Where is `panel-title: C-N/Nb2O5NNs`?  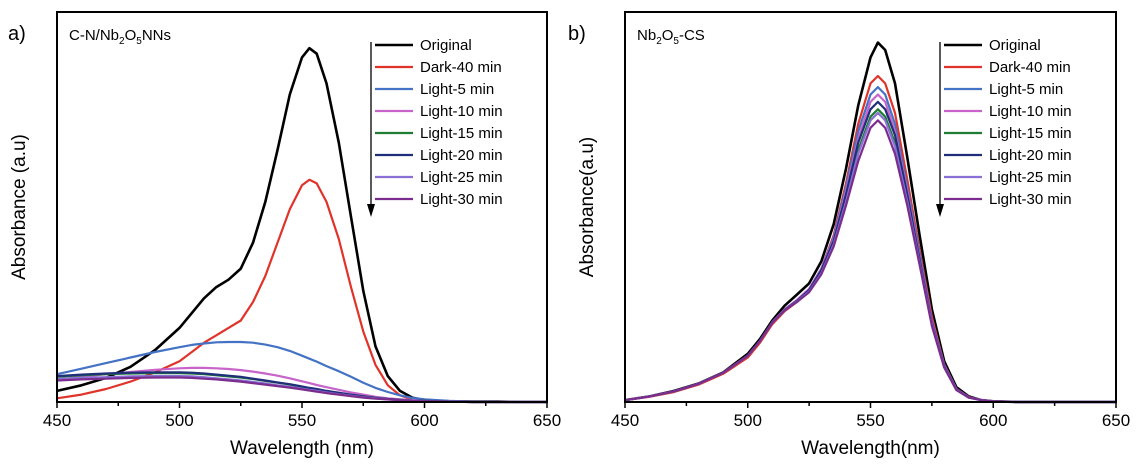
panel-title: C-N/Nb2O5NNs is located at coordinates (120, 37).